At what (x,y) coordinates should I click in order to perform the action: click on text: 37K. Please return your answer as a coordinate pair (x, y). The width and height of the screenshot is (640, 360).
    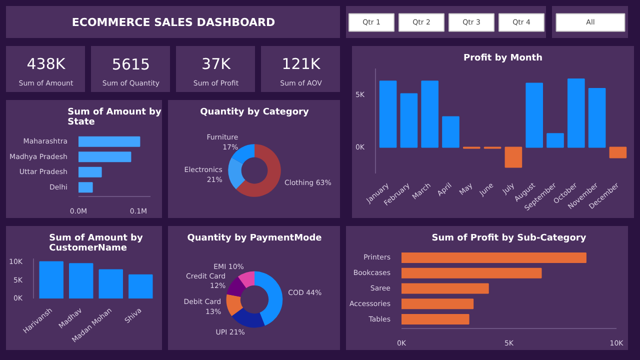
    Looking at the image, I should click on (217, 63).